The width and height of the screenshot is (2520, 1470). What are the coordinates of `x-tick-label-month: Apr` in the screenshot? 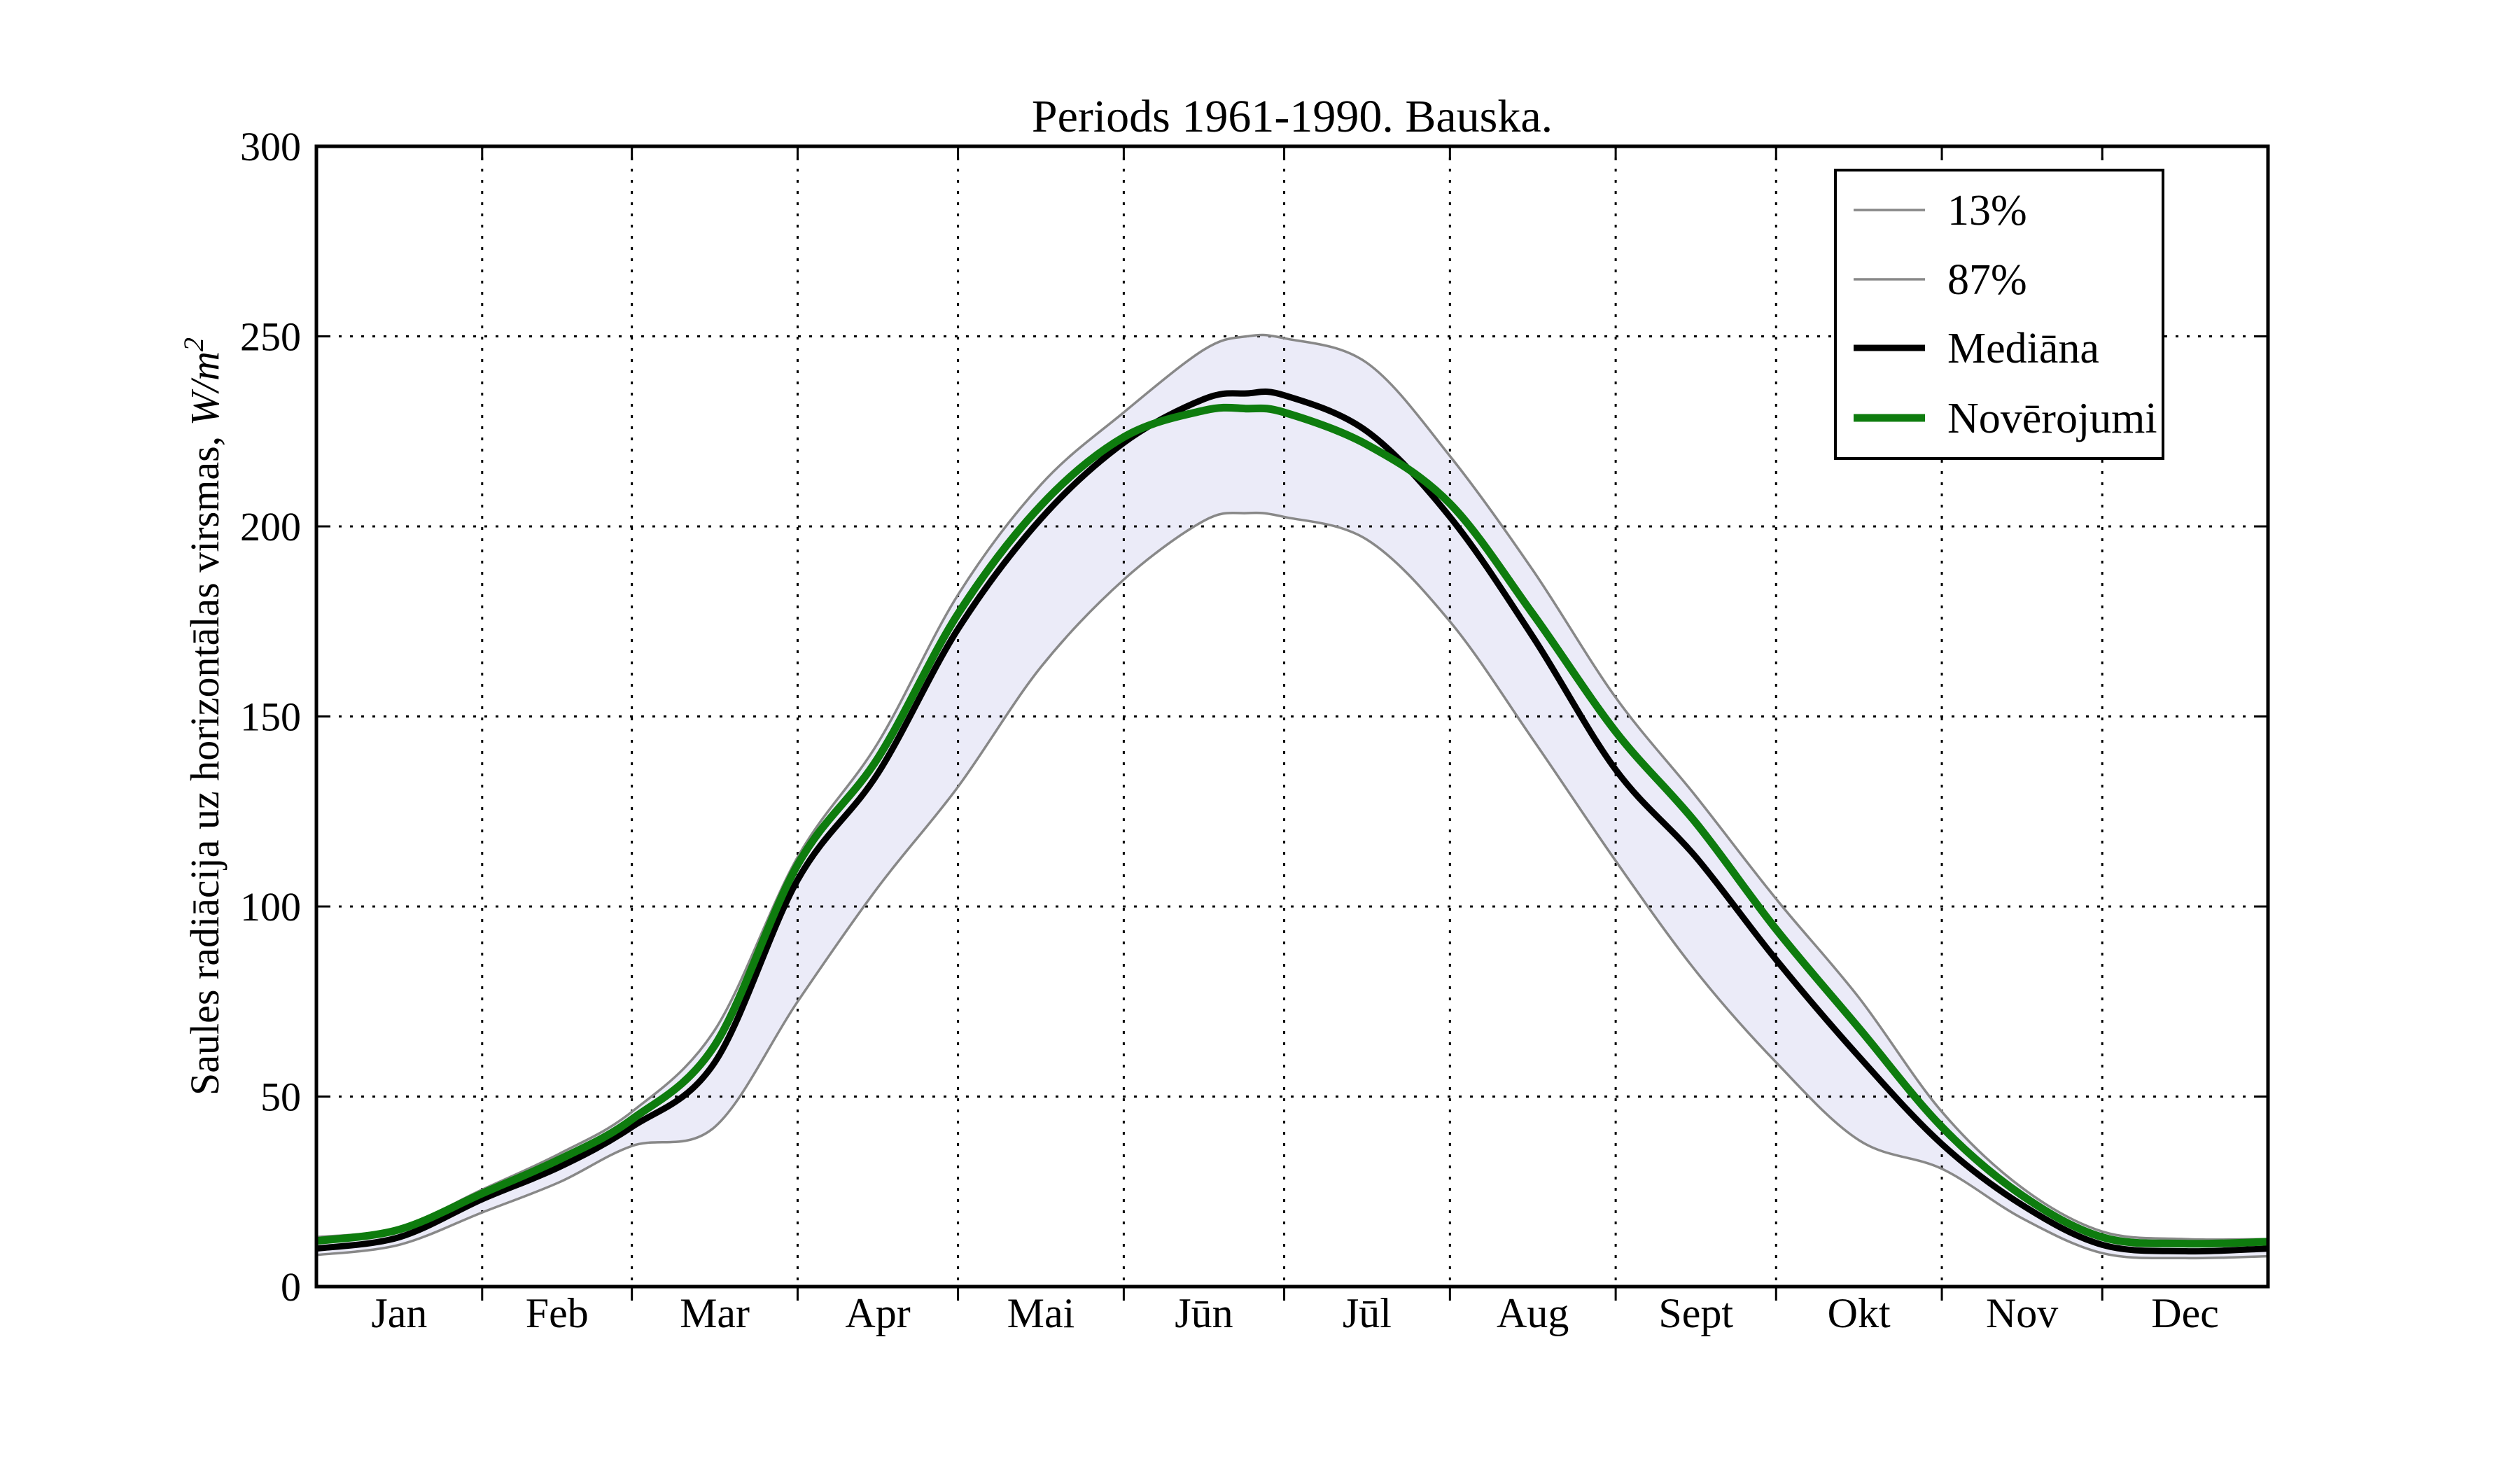 It's located at (877, 1313).